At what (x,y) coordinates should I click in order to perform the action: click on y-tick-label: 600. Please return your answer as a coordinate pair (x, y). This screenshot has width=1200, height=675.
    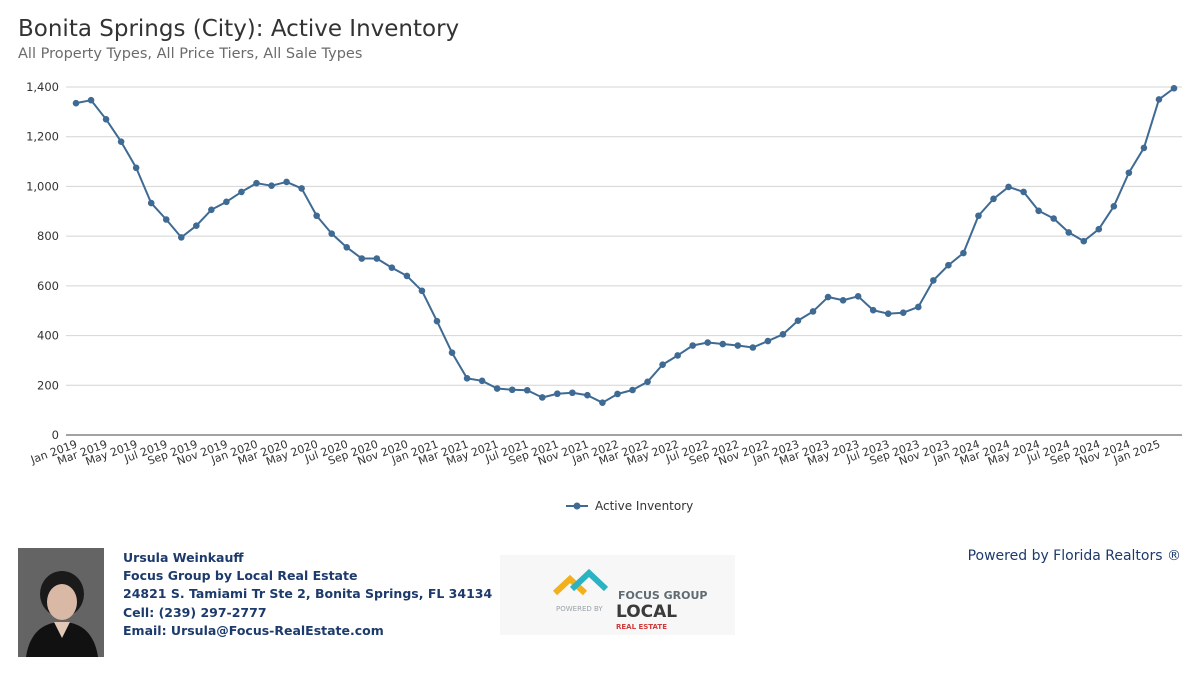
    Looking at the image, I should click on (48, 286).